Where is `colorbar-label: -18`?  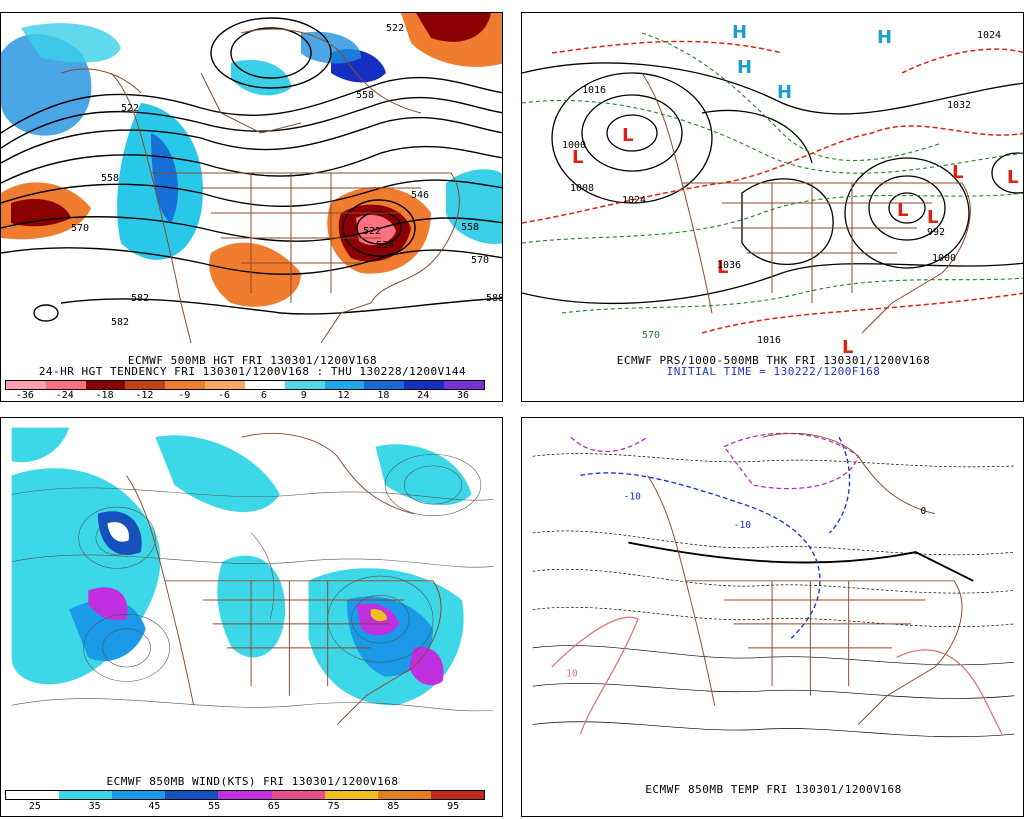 colorbar-label: -18 is located at coordinates (104, 395).